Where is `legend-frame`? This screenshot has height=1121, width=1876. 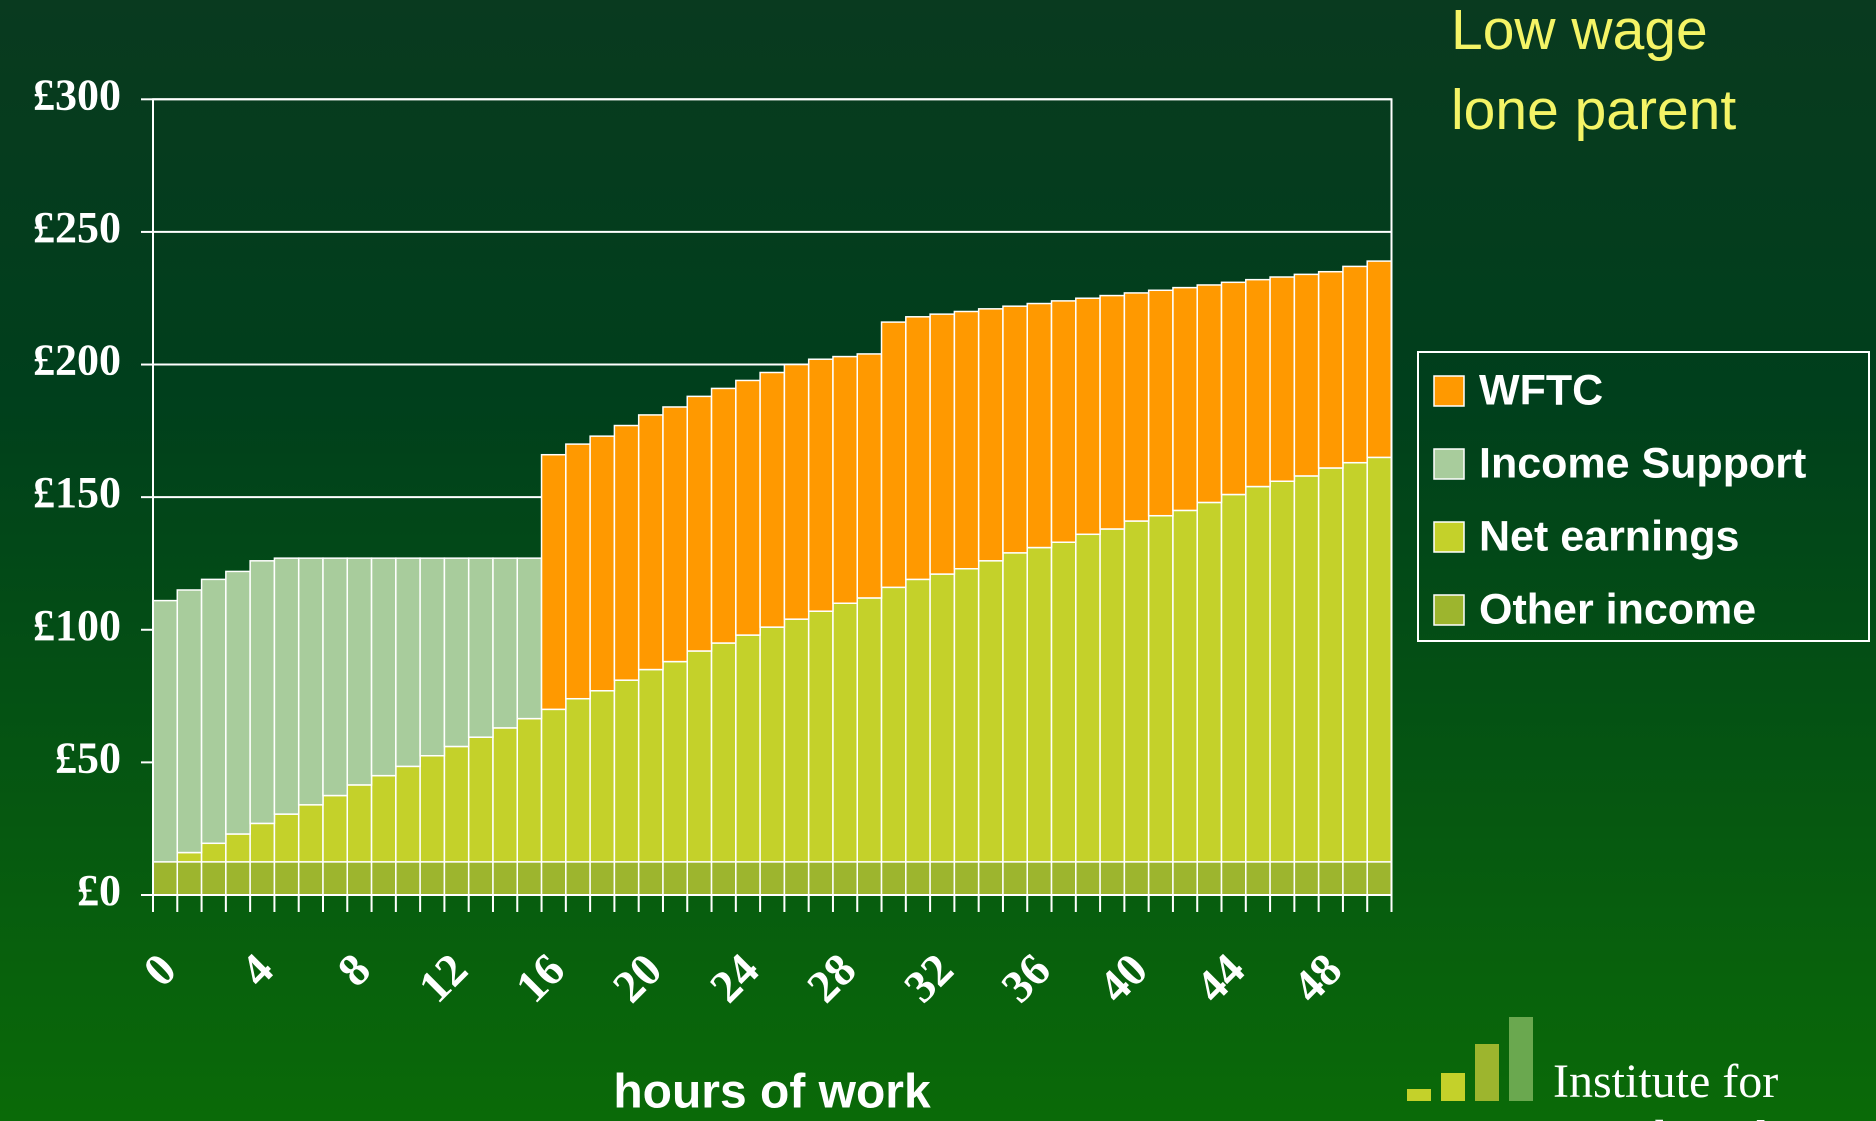
legend-frame is located at coordinates (1643, 496).